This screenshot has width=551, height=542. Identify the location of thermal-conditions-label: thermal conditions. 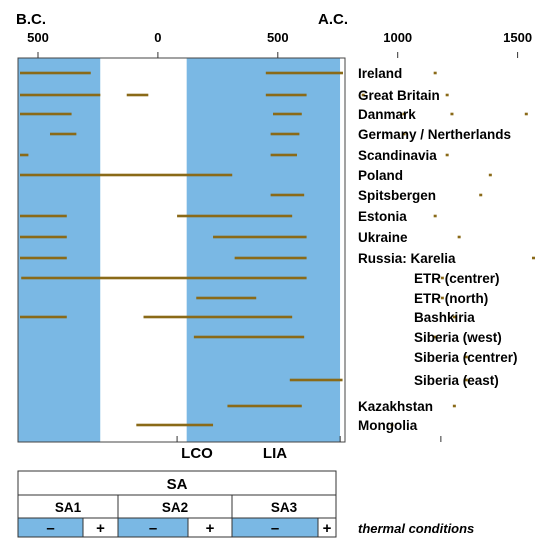
(416, 528).